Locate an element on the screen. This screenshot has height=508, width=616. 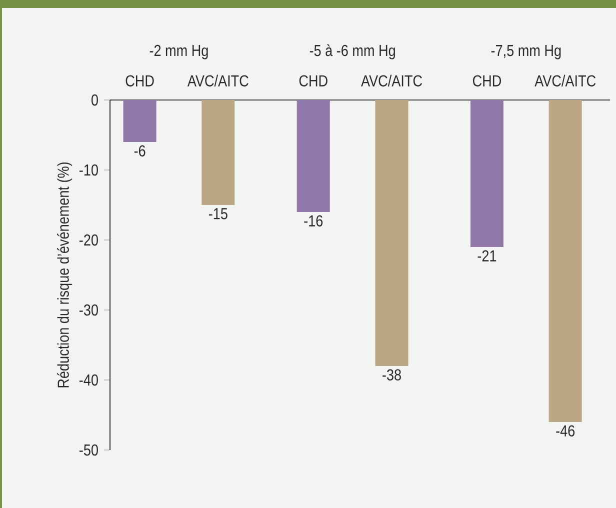
y-tick-label: -20 is located at coordinates (89, 240).